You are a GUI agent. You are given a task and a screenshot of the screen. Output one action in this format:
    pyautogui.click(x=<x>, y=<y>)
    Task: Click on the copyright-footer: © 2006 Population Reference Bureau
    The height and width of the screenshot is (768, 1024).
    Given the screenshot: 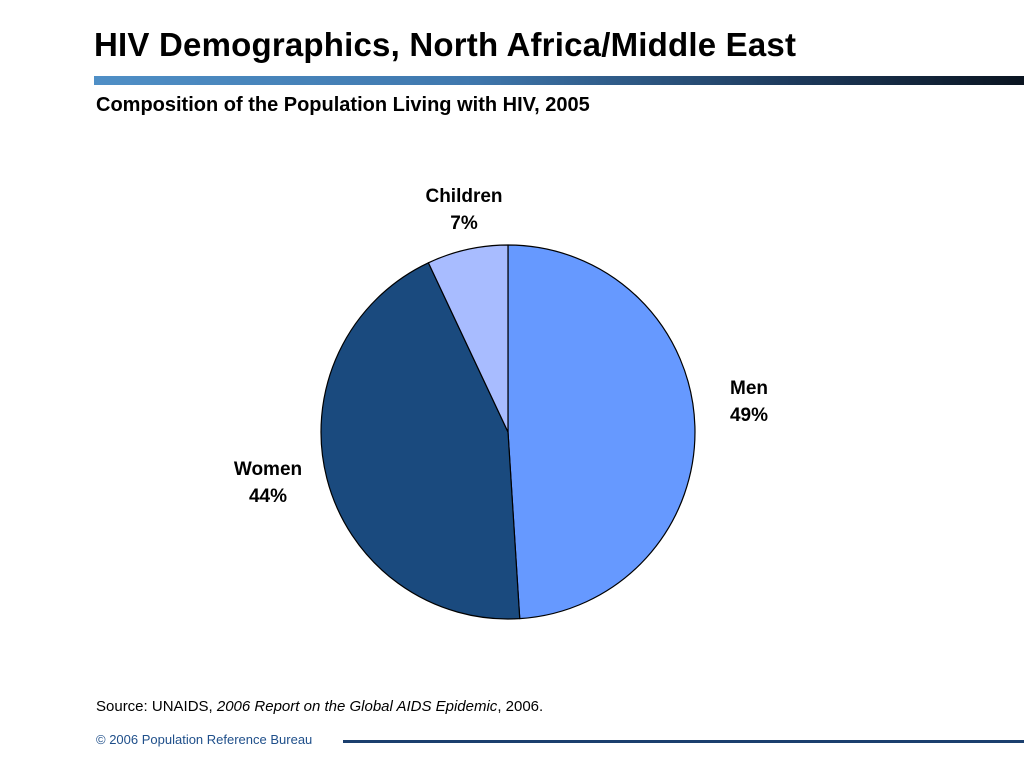 What is the action you would take?
    pyautogui.click(x=204, y=739)
    